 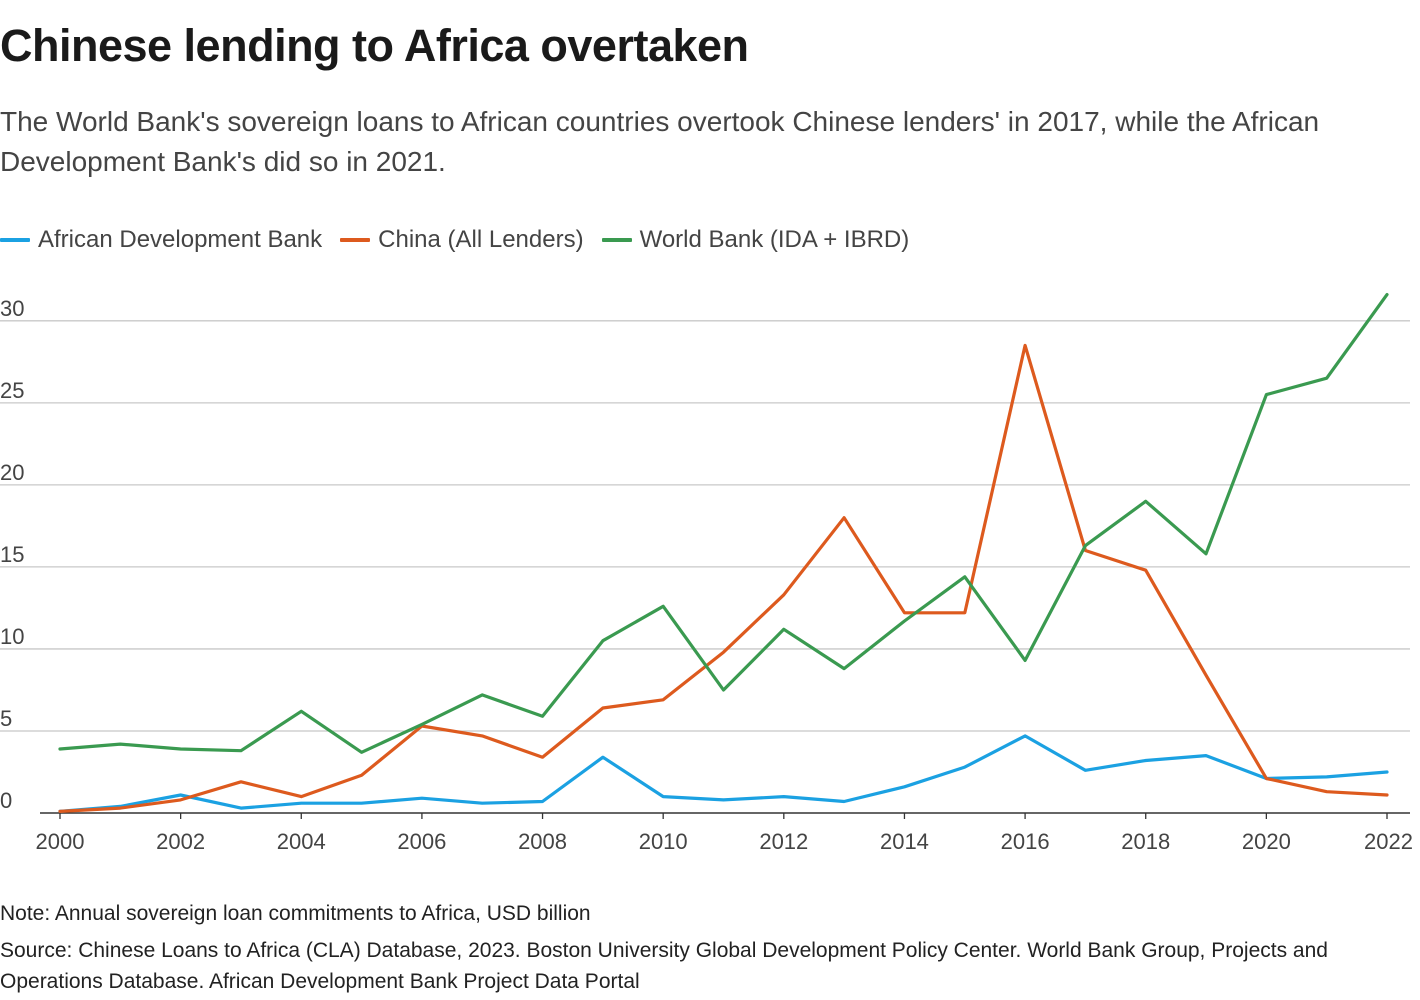 I want to click on y-tick-label: 0, so click(x=6, y=800).